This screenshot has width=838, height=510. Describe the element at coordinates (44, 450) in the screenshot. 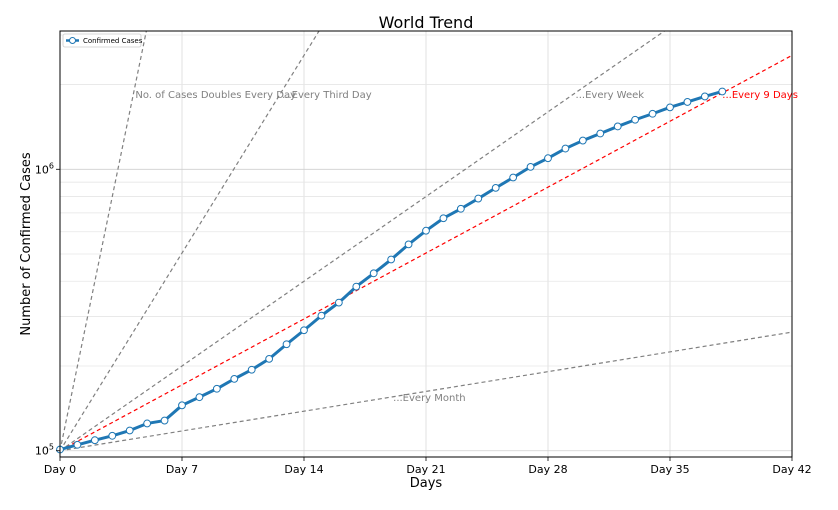

I see `y-tick-label: 10⁵` at that location.